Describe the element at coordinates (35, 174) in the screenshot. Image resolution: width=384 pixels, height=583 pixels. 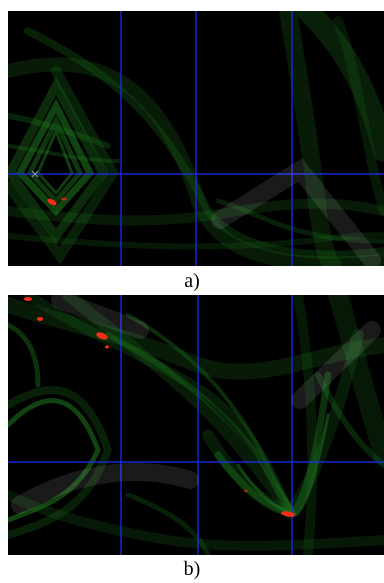
I see `panel-a-cross-marker` at that location.